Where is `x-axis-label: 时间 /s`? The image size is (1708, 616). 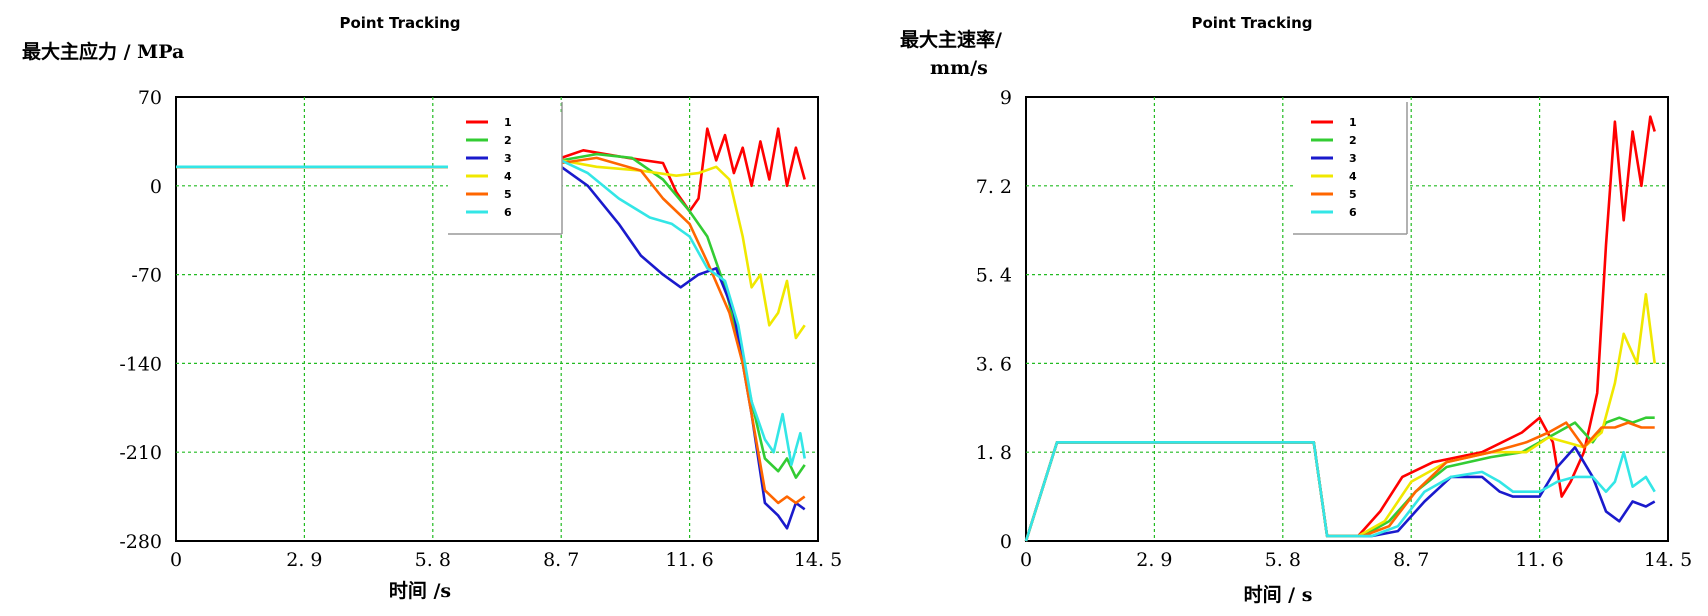
x-axis-label: 时间 /s is located at coordinates (420, 591).